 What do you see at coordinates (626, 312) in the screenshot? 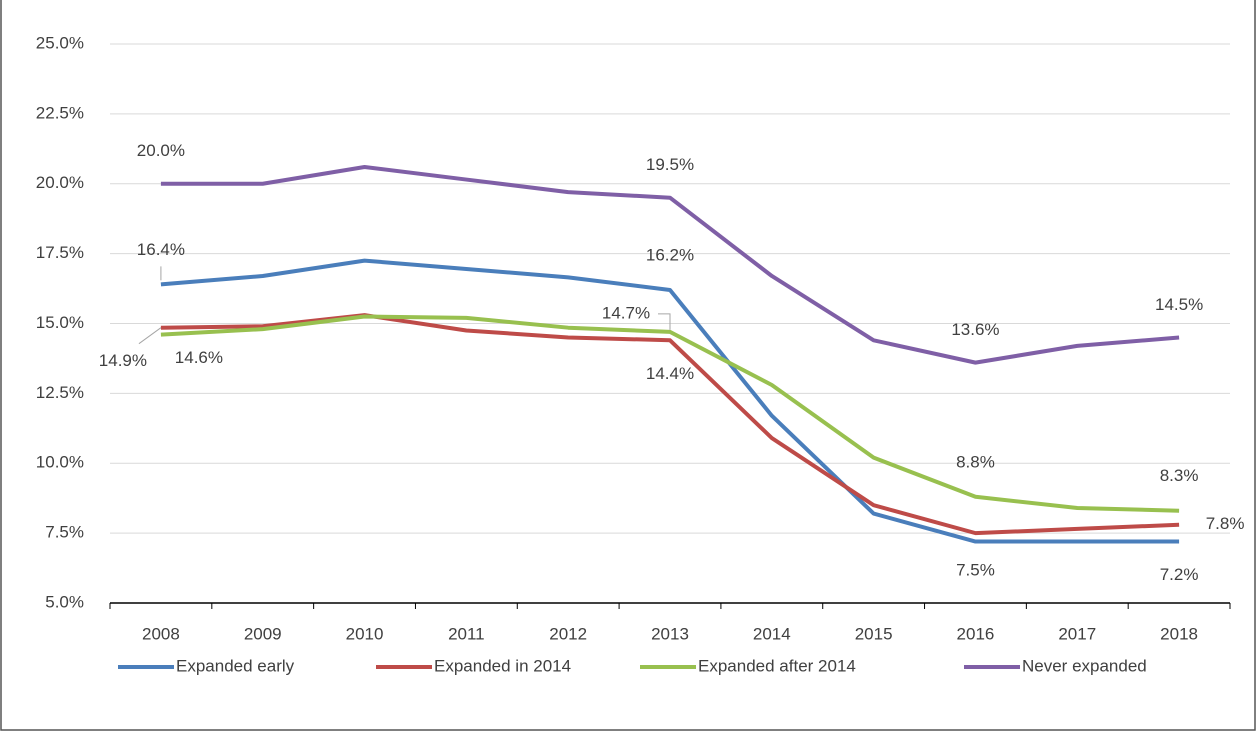
I see `data-label: 14.7%` at bounding box center [626, 312].